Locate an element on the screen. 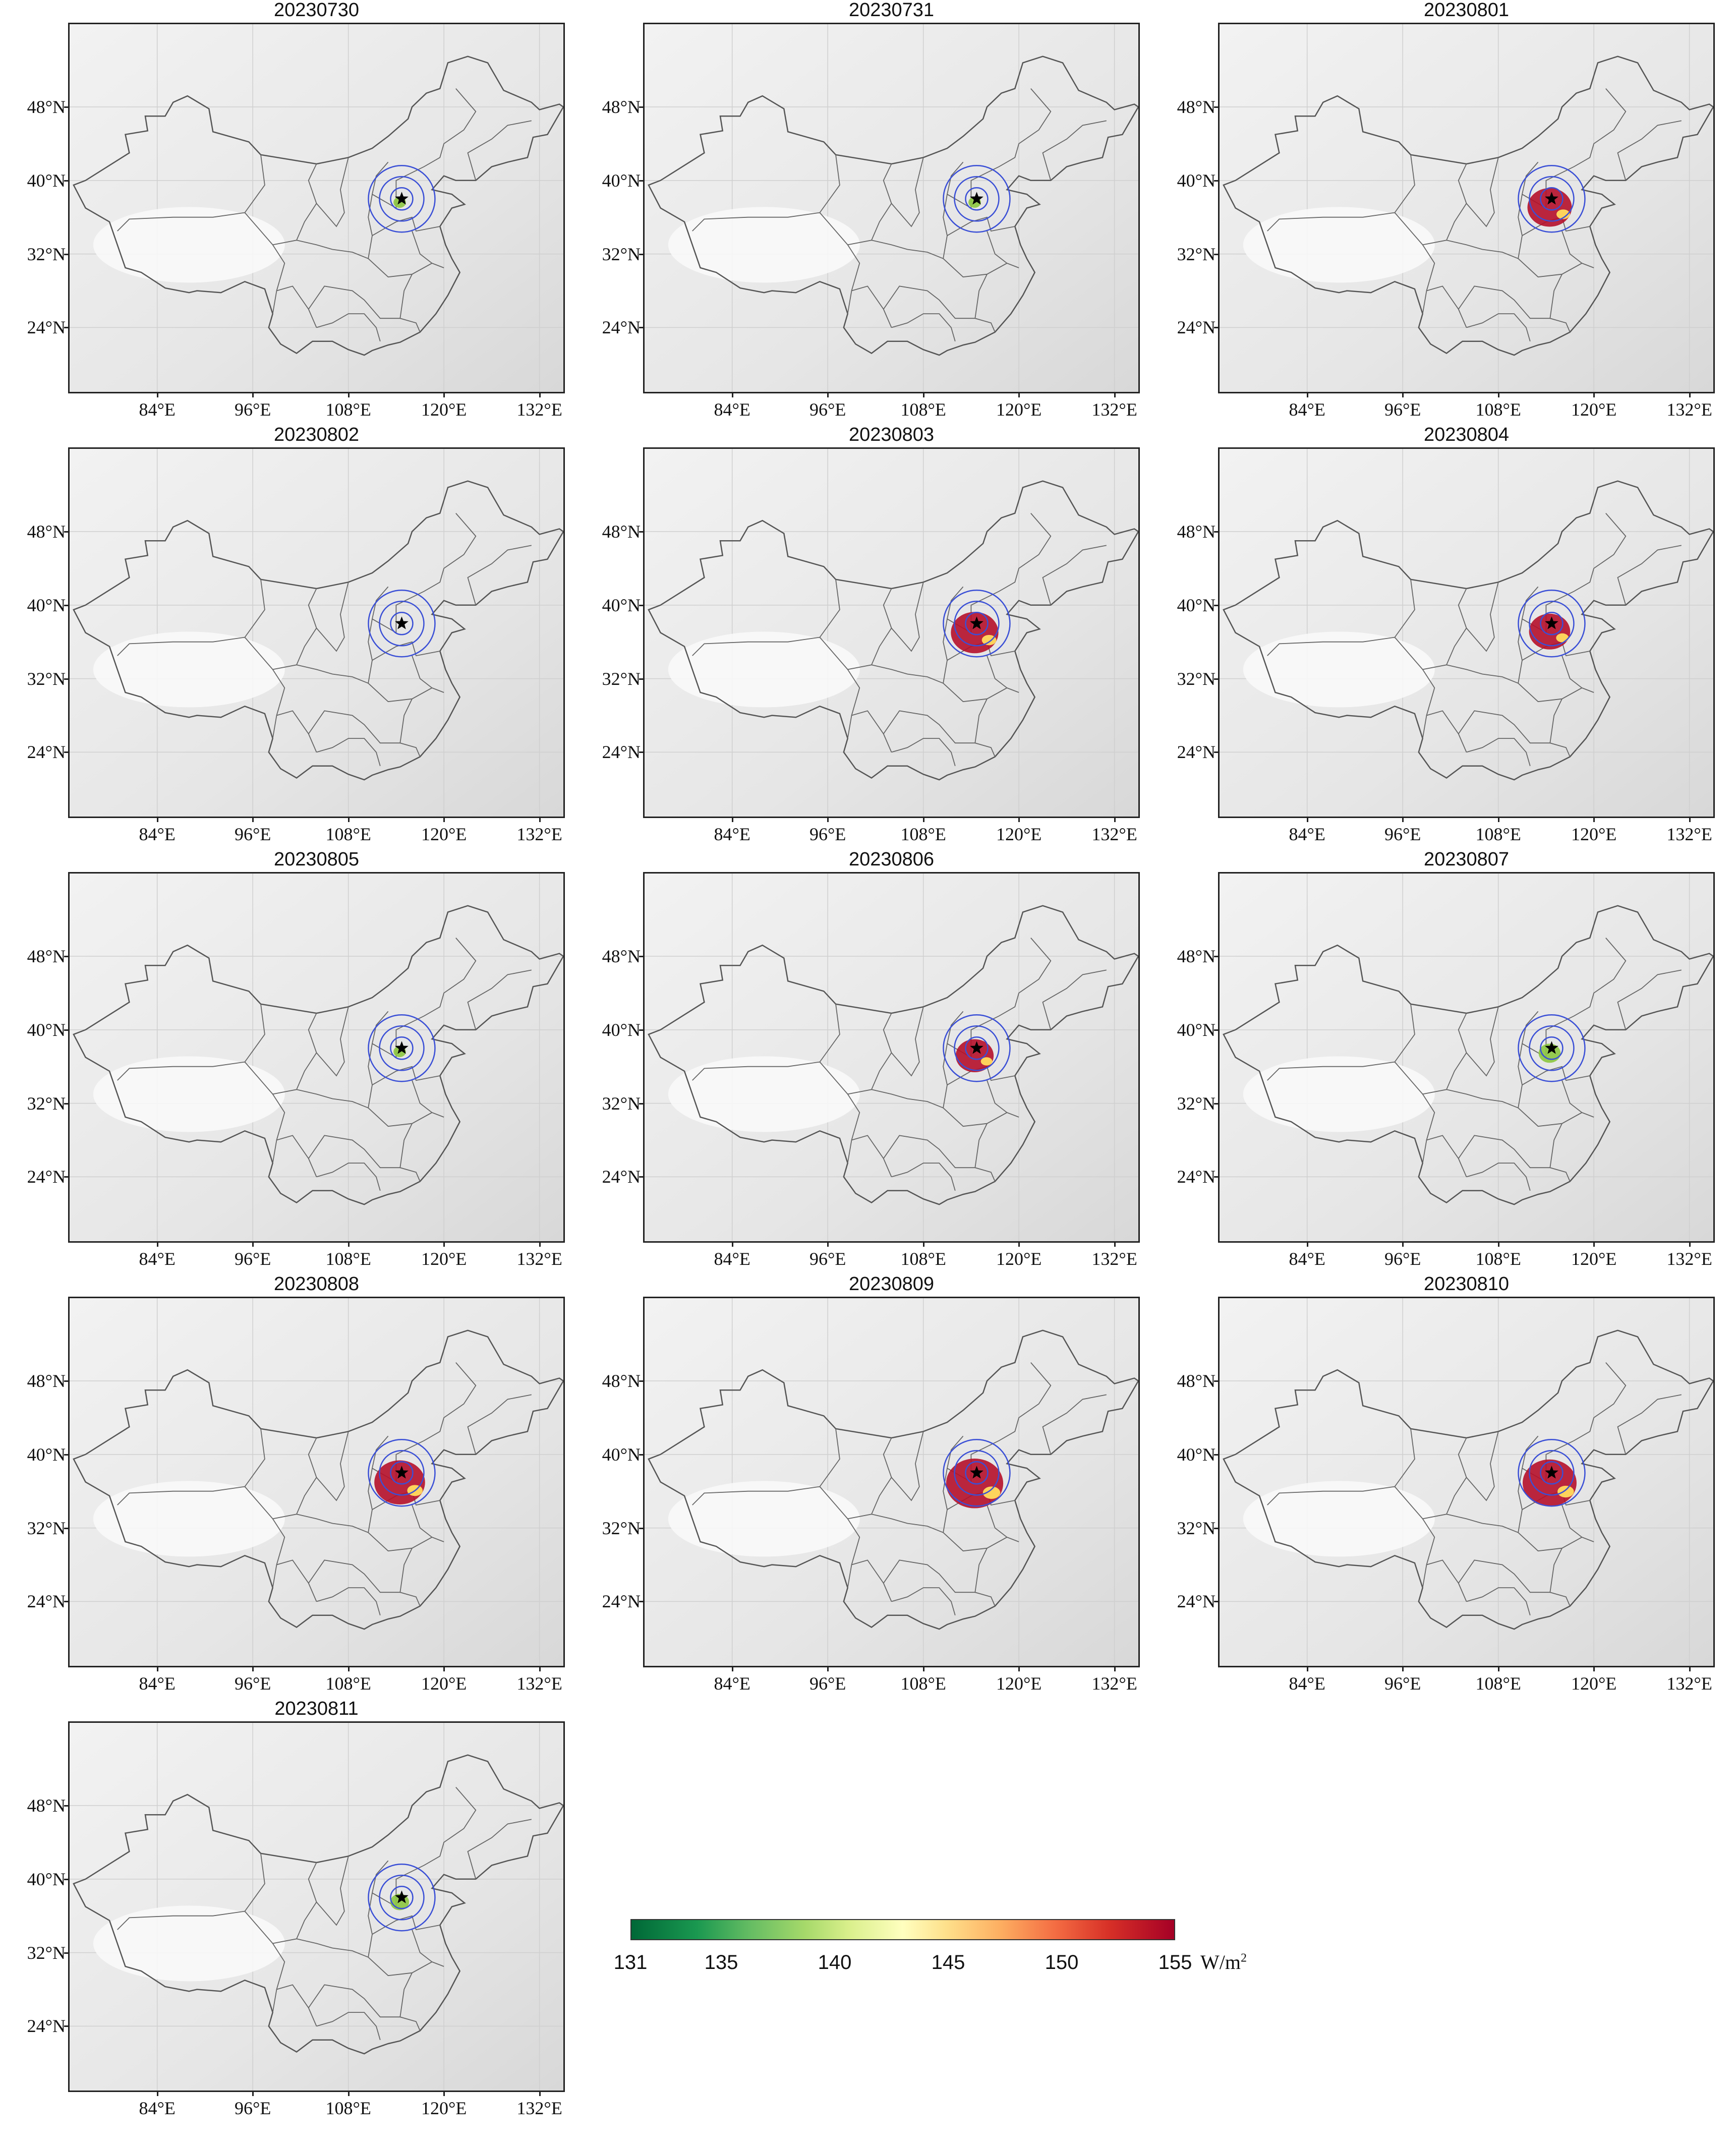 The image size is (1736, 2147). latitude-tick-label: 48°N is located at coordinates (46, 531).